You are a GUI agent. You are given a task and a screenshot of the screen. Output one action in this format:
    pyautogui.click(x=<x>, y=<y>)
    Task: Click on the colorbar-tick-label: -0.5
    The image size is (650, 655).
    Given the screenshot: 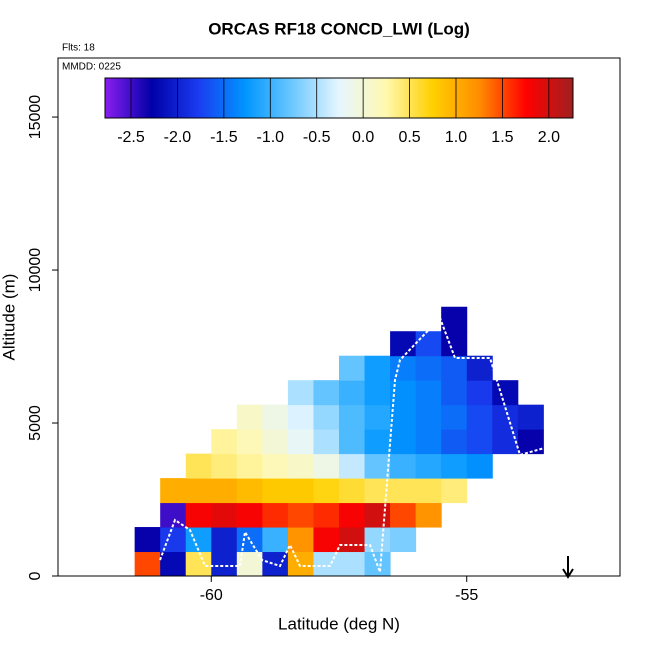 What is the action you would take?
    pyautogui.click(x=317, y=137)
    